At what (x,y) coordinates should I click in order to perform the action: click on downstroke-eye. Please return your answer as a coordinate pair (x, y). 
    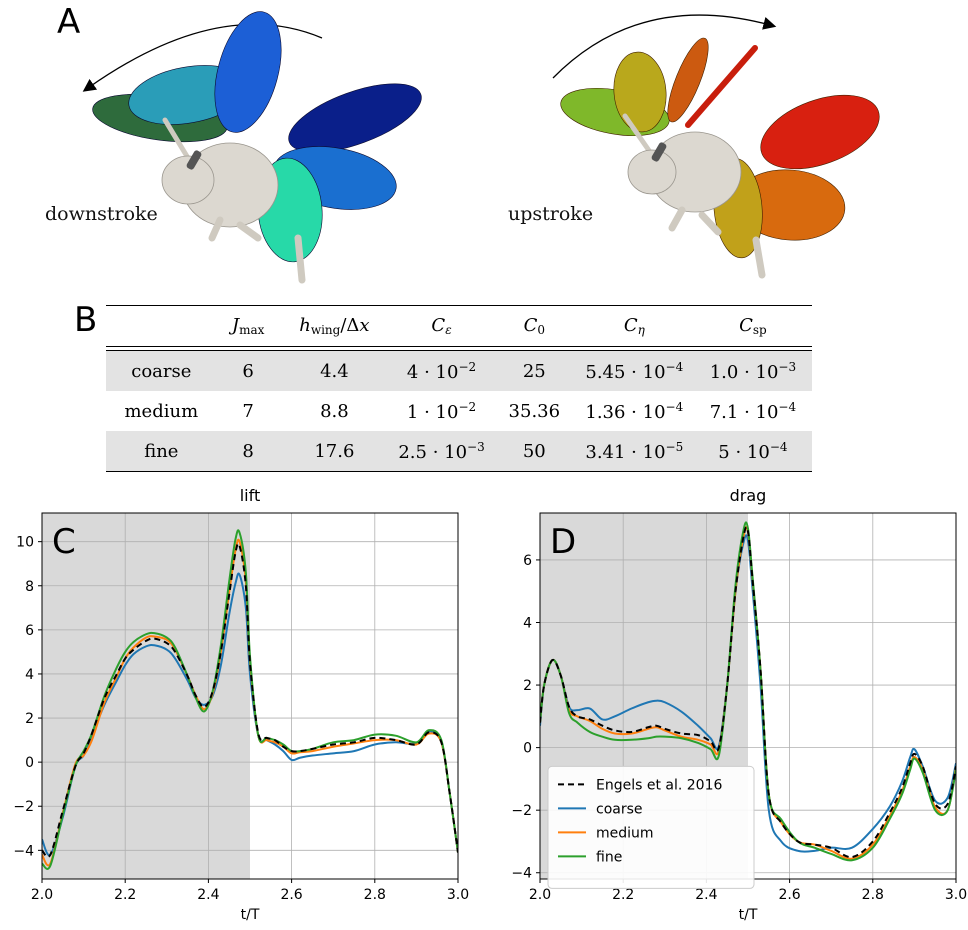
    Looking at the image, I should click on (194, 160).